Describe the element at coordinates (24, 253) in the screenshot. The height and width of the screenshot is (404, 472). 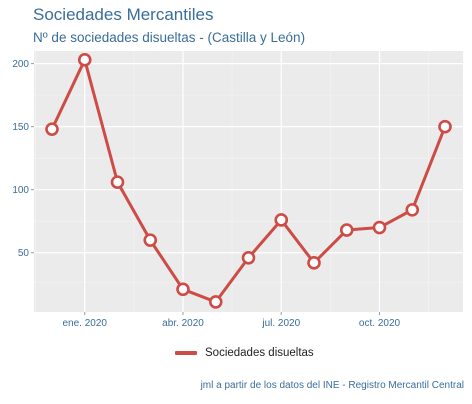
I see `y-tick-label: 50` at that location.